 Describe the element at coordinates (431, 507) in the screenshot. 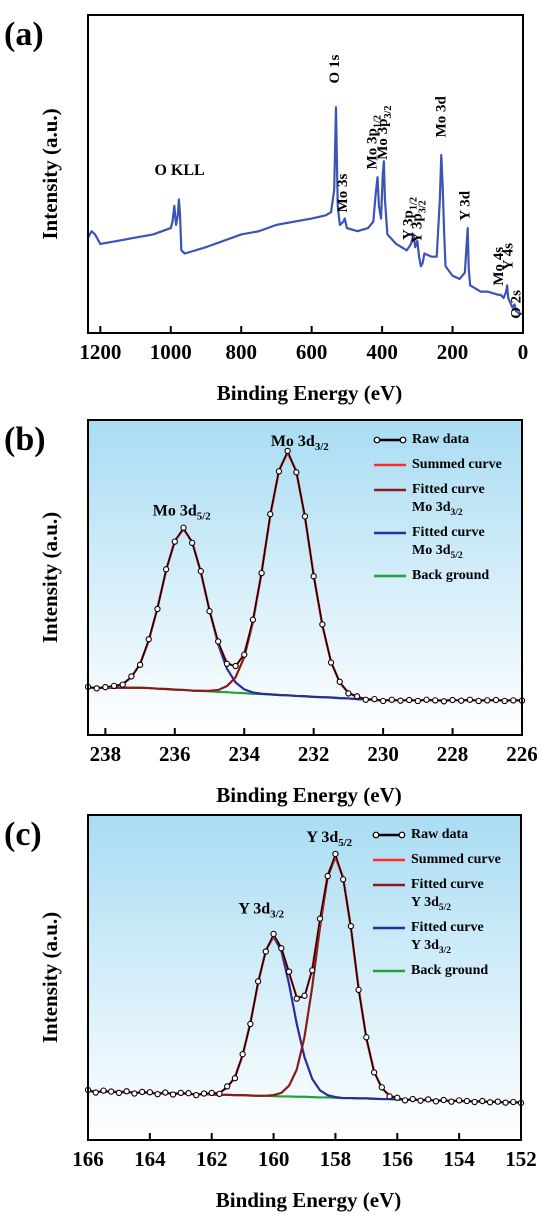

I see `legend-label-line2-text: Mo 3d` at that location.